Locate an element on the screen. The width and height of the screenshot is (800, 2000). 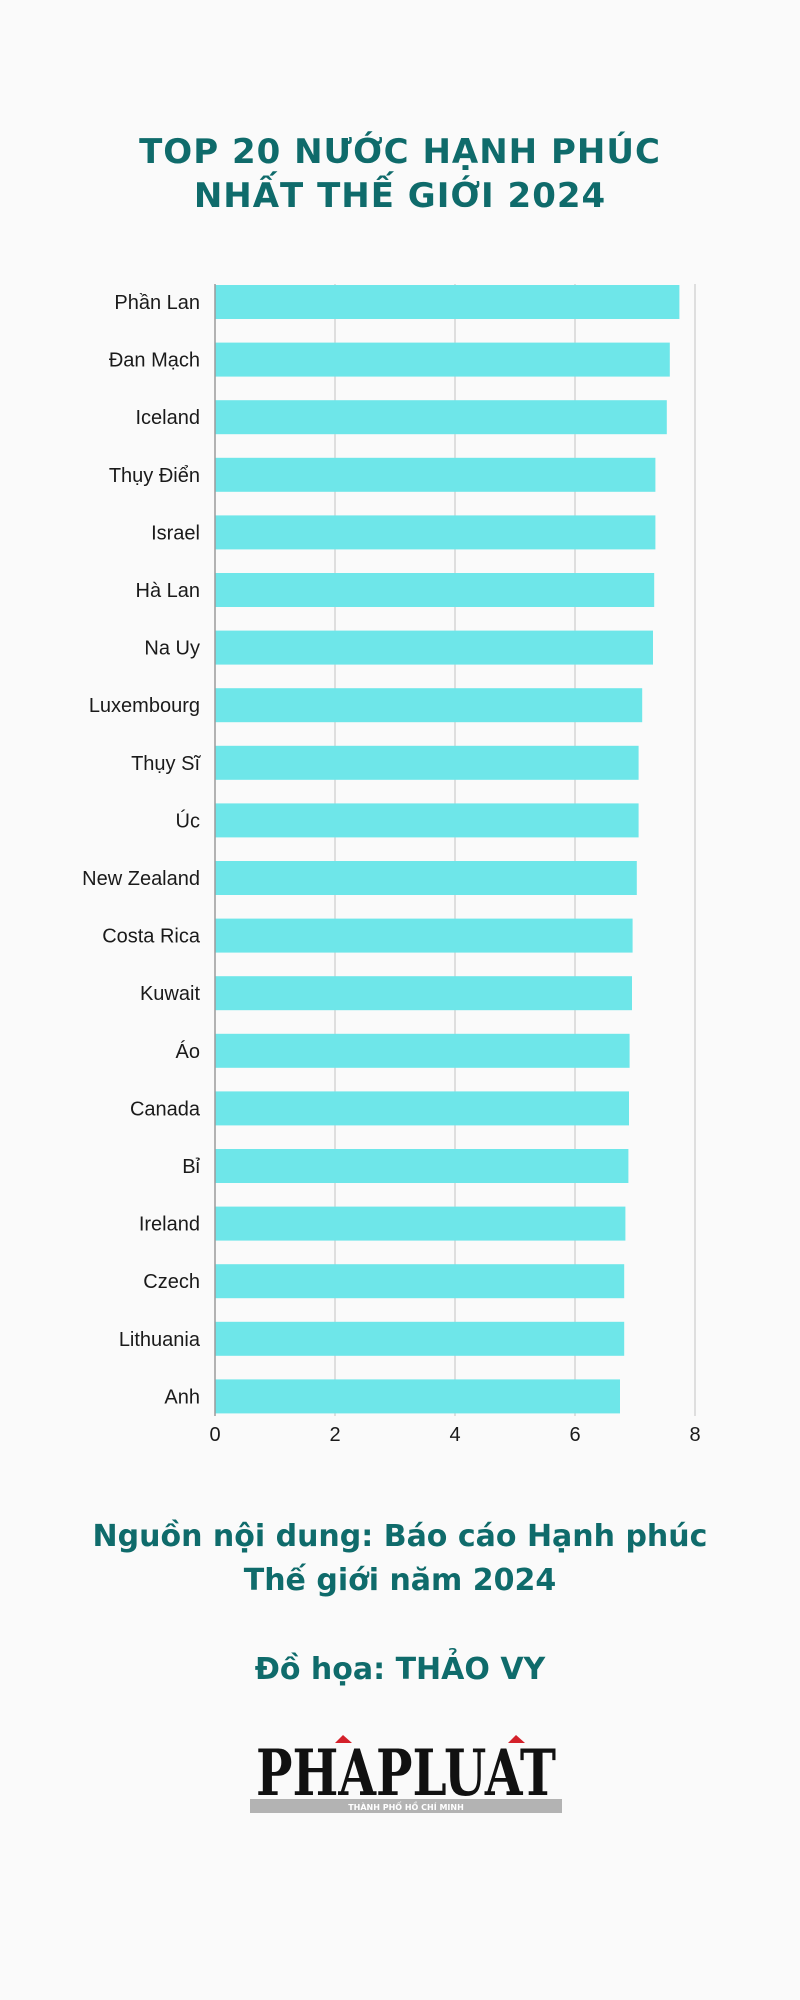
title-line-1: TOP 20 NƯỚC HẠNH PHÚC is located at coordinates (400, 152).